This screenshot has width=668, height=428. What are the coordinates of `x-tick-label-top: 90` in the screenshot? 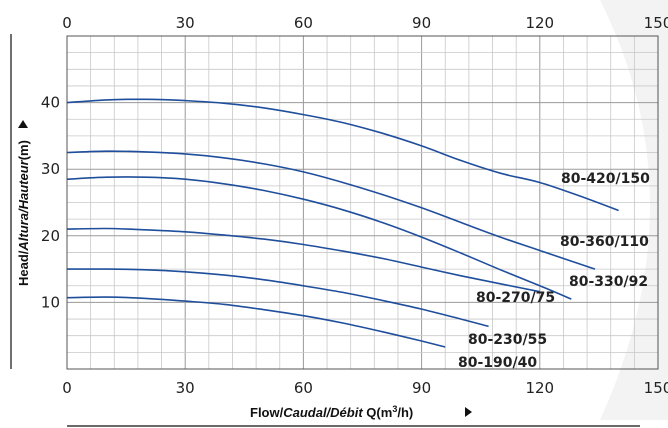 It's located at (421, 23).